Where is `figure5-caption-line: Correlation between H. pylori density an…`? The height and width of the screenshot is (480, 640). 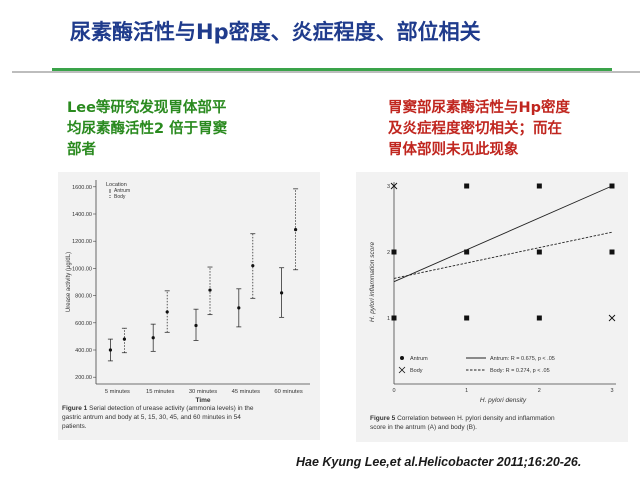
figure5-caption-line: Correlation between H. pylori density an… is located at coordinates (476, 418).